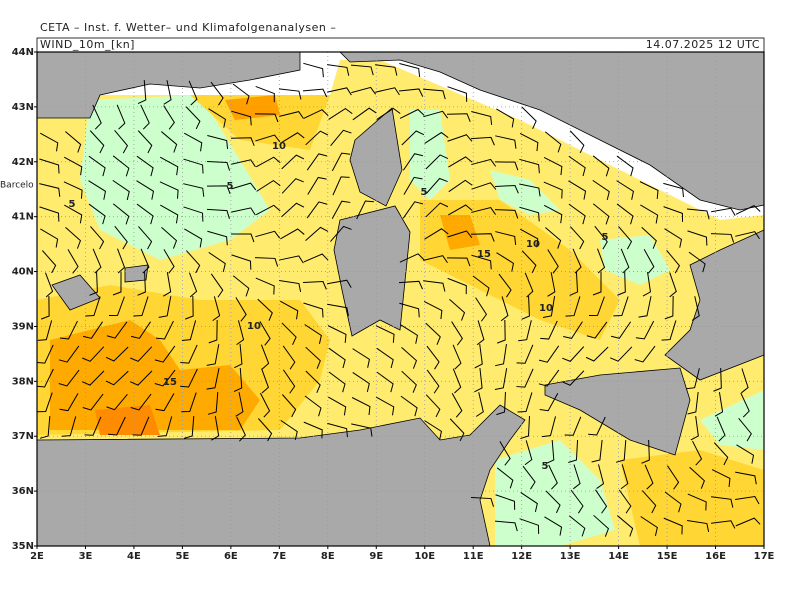 This screenshot has height=604, width=800. I want to click on lon-label: 15E, so click(667, 556).